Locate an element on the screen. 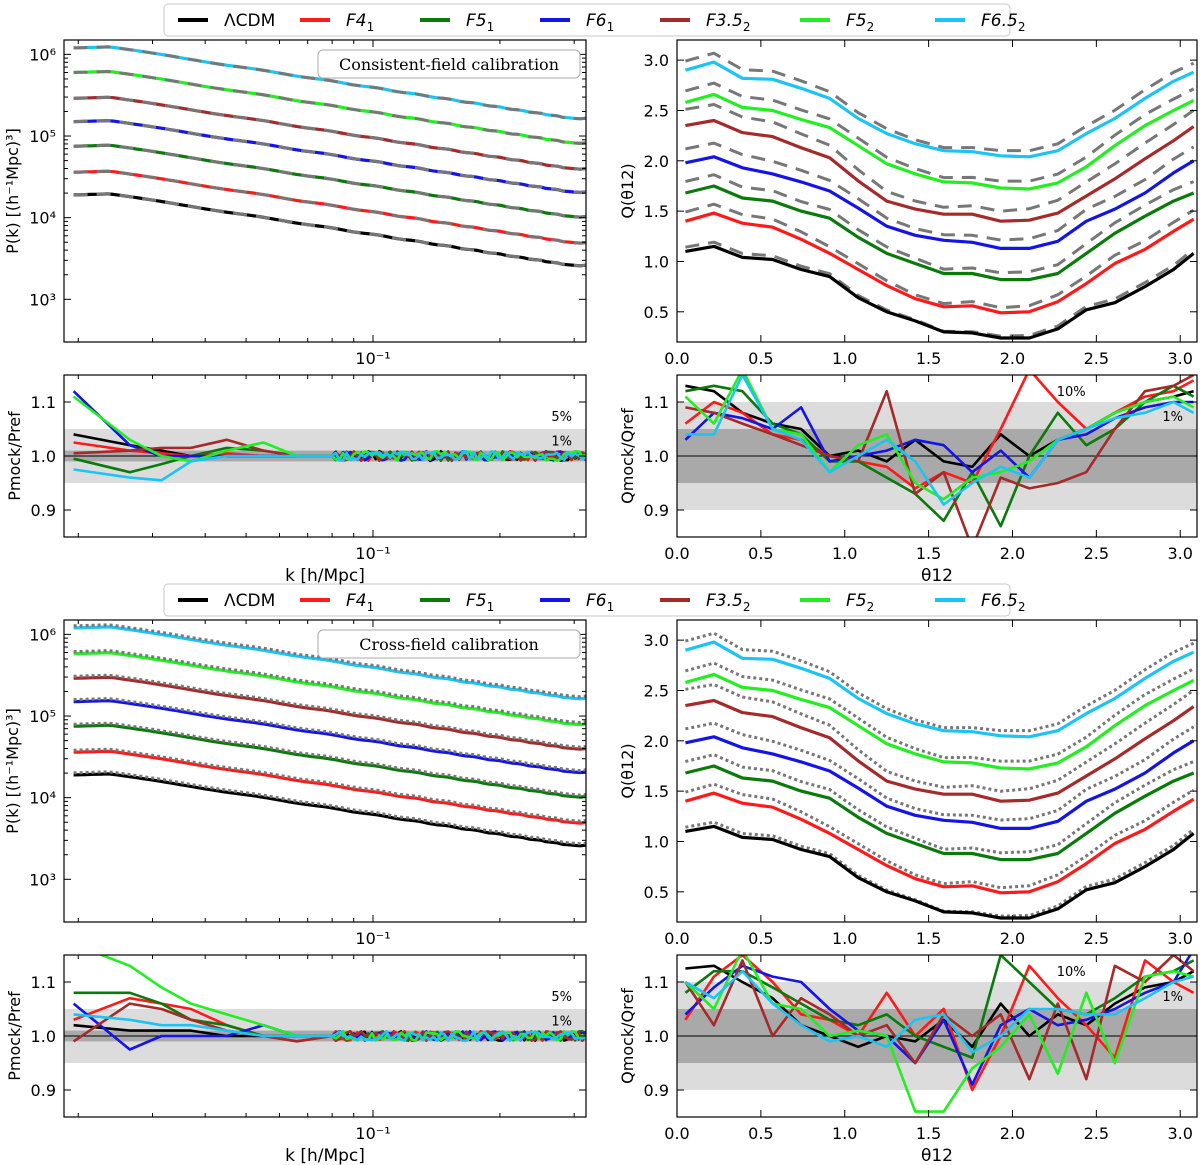  q-xtick-label: 1.5 is located at coordinates (928, 938).